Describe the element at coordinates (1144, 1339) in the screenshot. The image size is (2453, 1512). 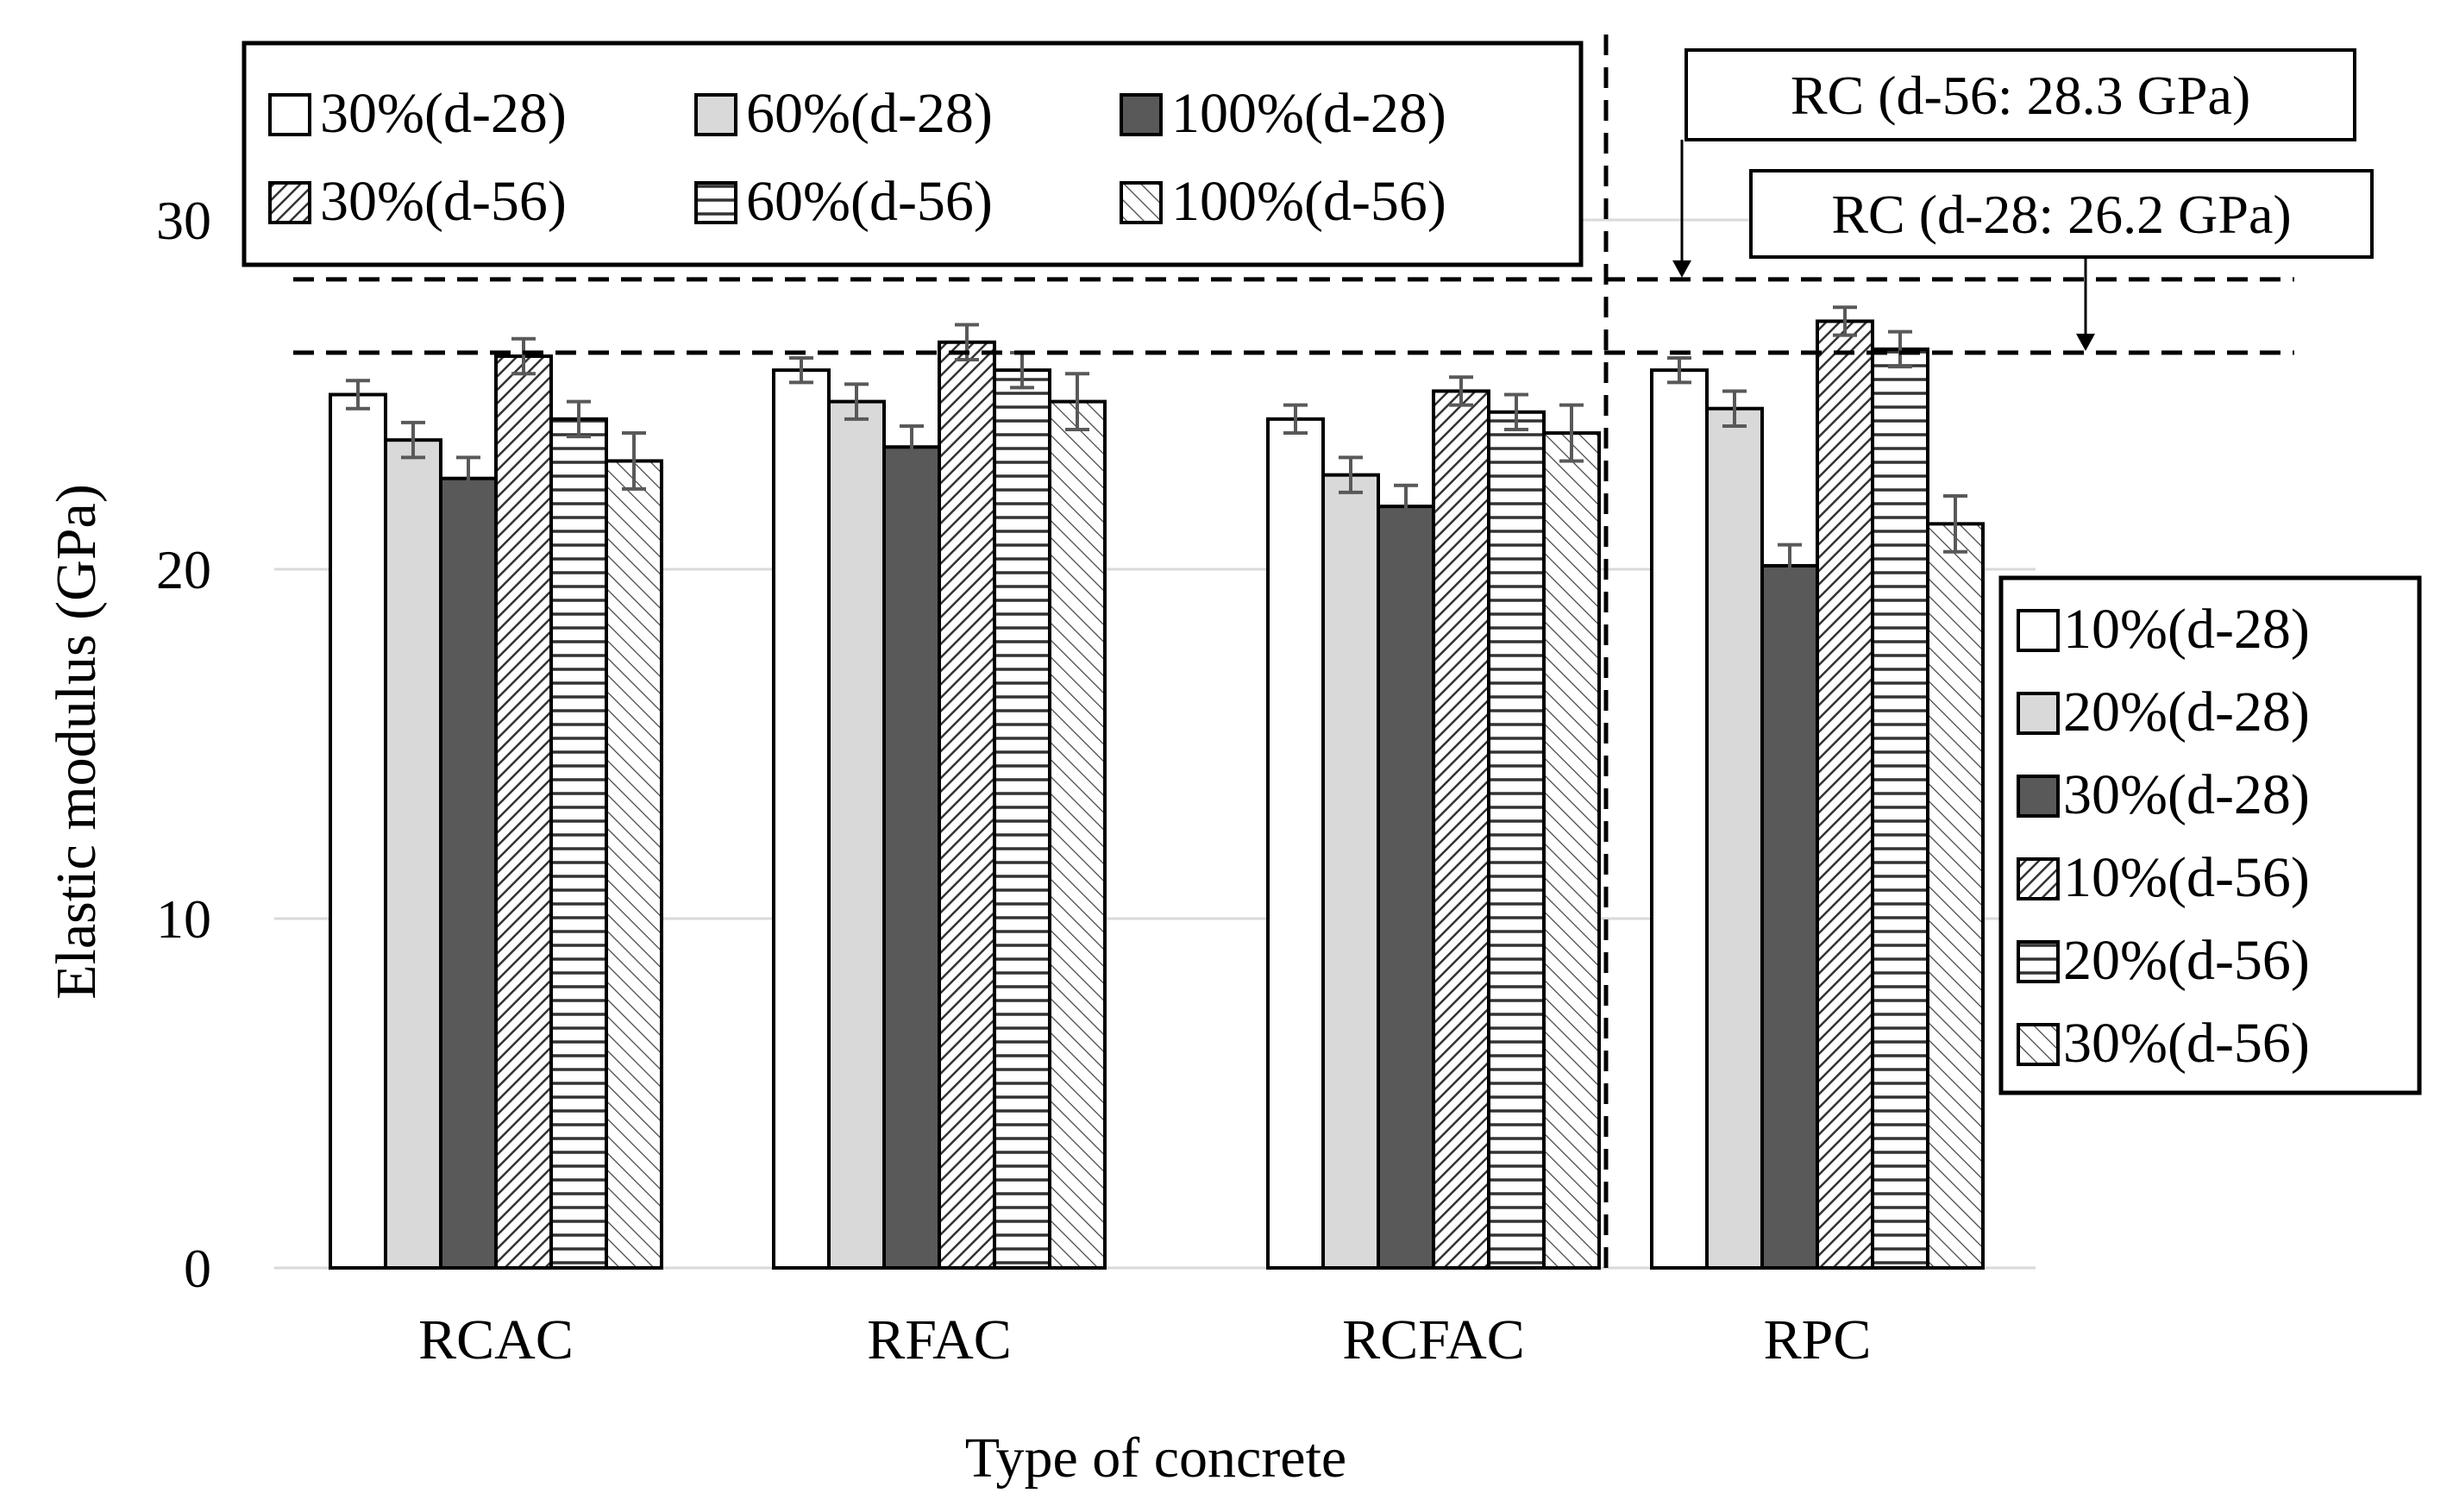
I see `x-axis-ticks: RCAC RFAC RCFAC RPC` at that location.